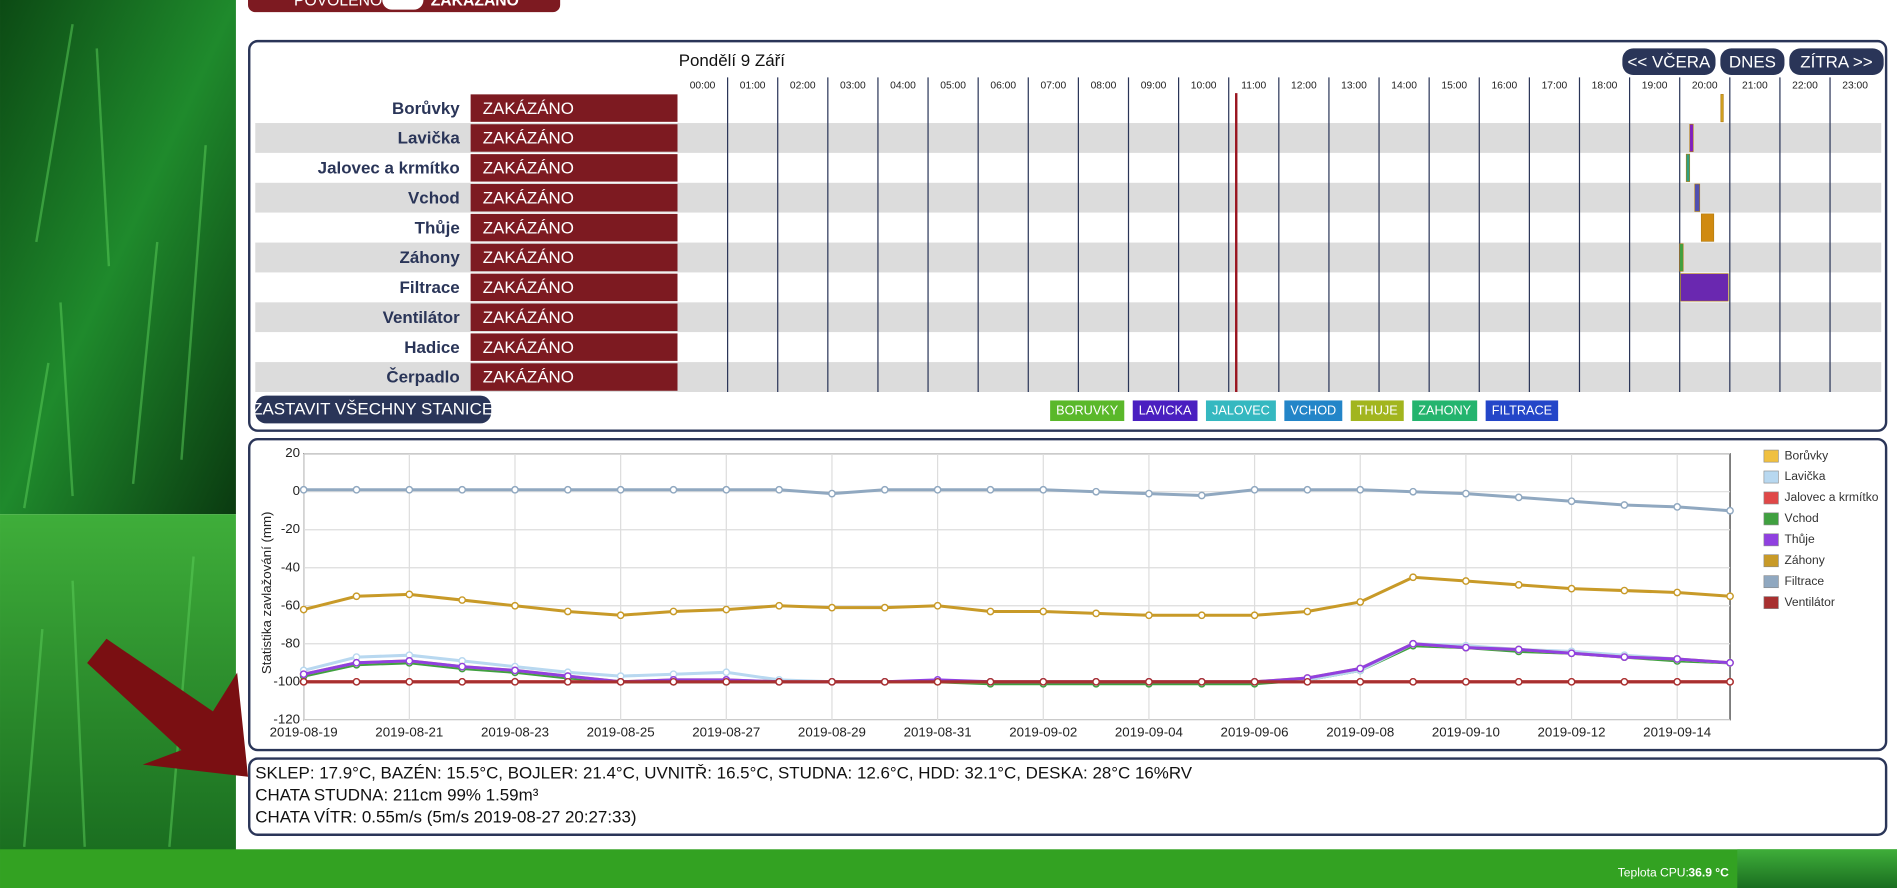  Describe the element at coordinates (1799, 539) in the screenshot. I see `legend-label: Thůje` at that location.